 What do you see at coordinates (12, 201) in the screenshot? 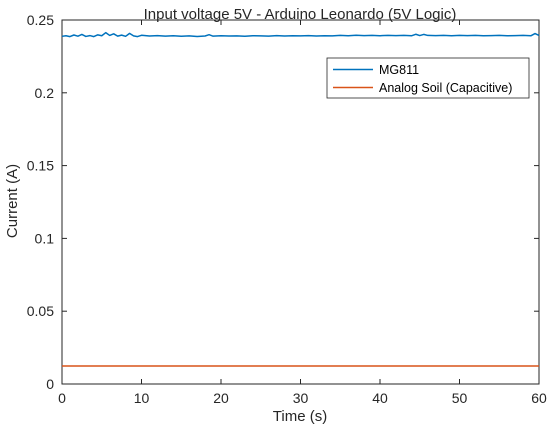
I see `y-axis-label: Current (A)` at bounding box center [12, 201].